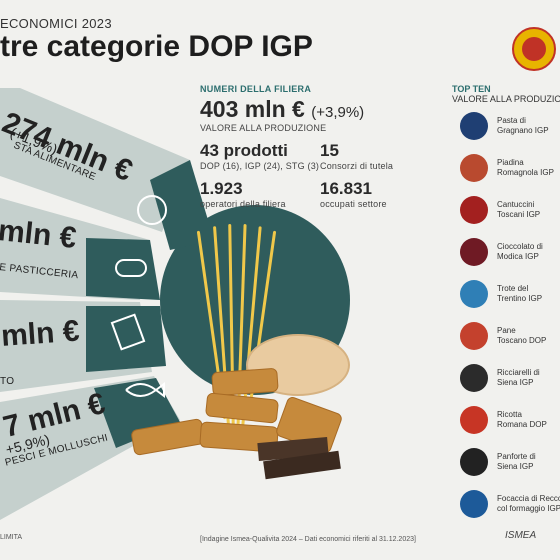 This screenshot has height=560, width=560. Describe the element at coordinates (525, 172) in the screenshot. I see `product-name-line2: Romagnola IGP` at that location.